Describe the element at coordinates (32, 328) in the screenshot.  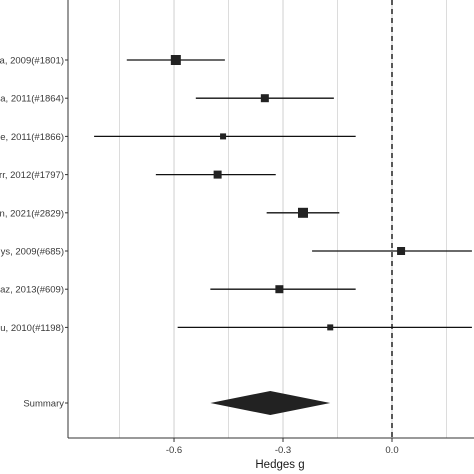
I see `study-label: iu, 2010(#1198)` at that location.